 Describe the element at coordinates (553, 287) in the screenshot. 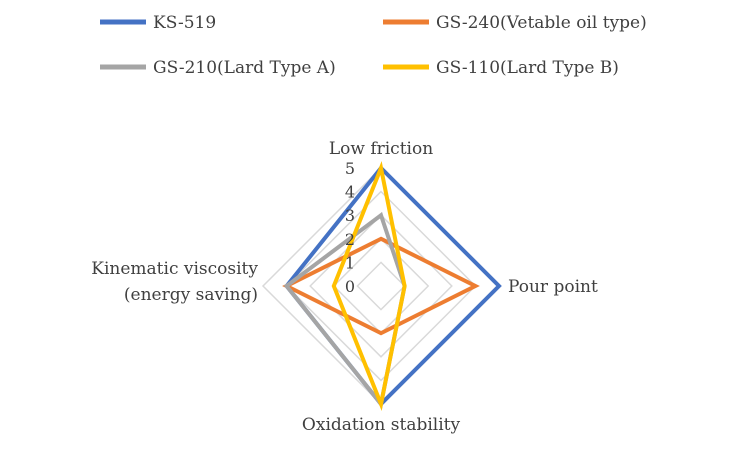

I see `axis-label-2: Pour point` at that location.